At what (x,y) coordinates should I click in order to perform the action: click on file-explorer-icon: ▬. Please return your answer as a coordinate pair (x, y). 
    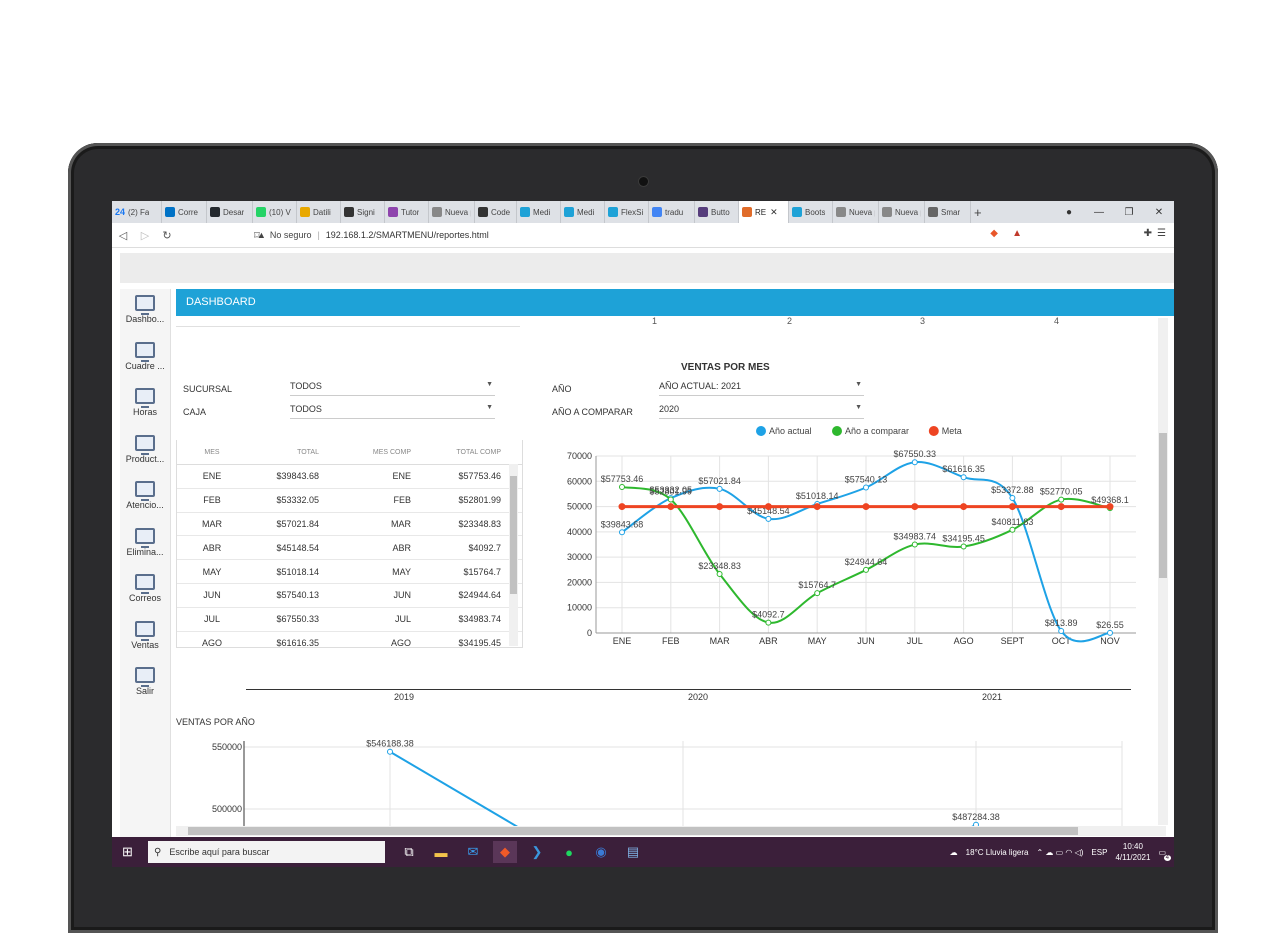
    Looking at the image, I should click on (441, 852).